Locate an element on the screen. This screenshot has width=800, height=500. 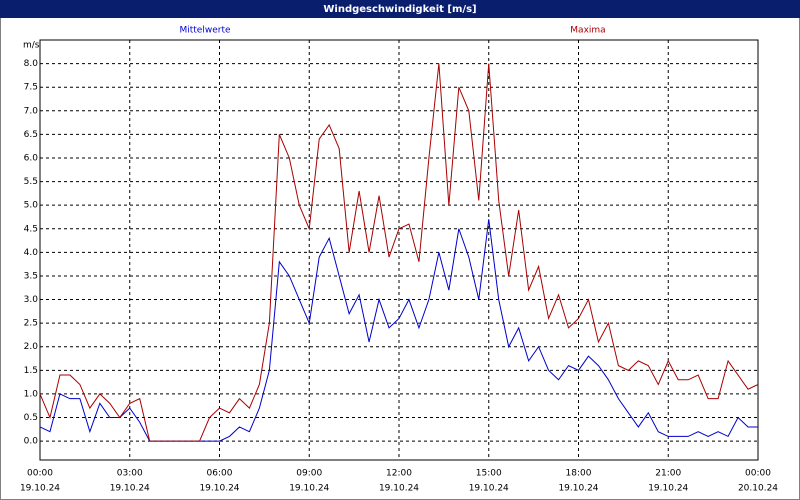
y-tick-label: 0.5 is located at coordinates (31, 418).